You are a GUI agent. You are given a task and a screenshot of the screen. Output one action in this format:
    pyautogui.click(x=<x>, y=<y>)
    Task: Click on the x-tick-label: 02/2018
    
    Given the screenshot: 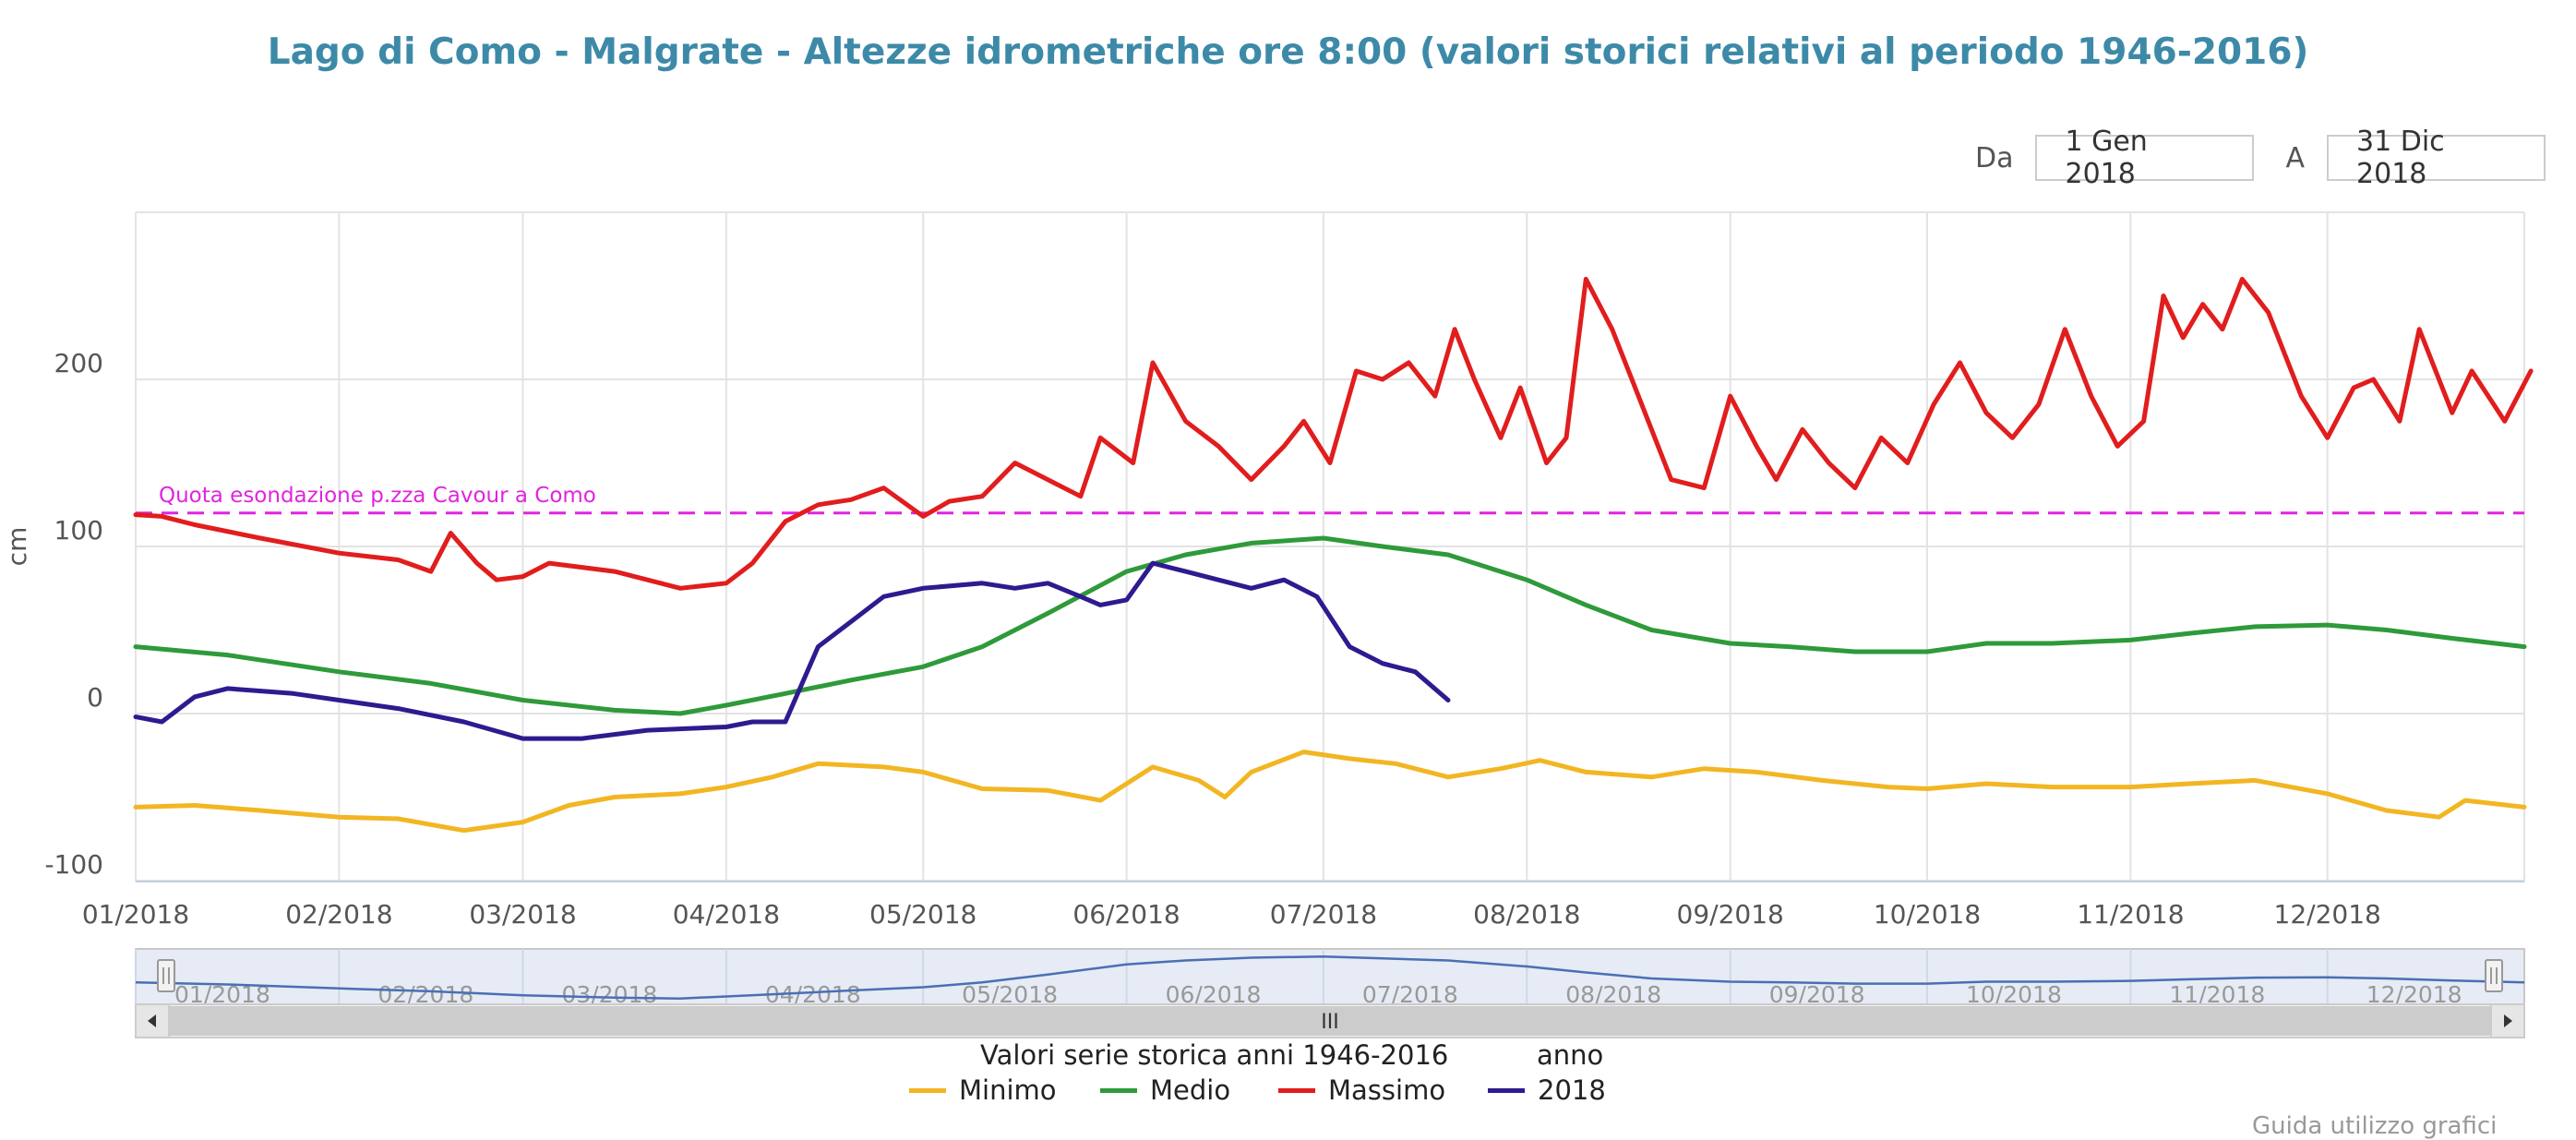 What is the action you would take?
    pyautogui.click(x=339, y=914)
    